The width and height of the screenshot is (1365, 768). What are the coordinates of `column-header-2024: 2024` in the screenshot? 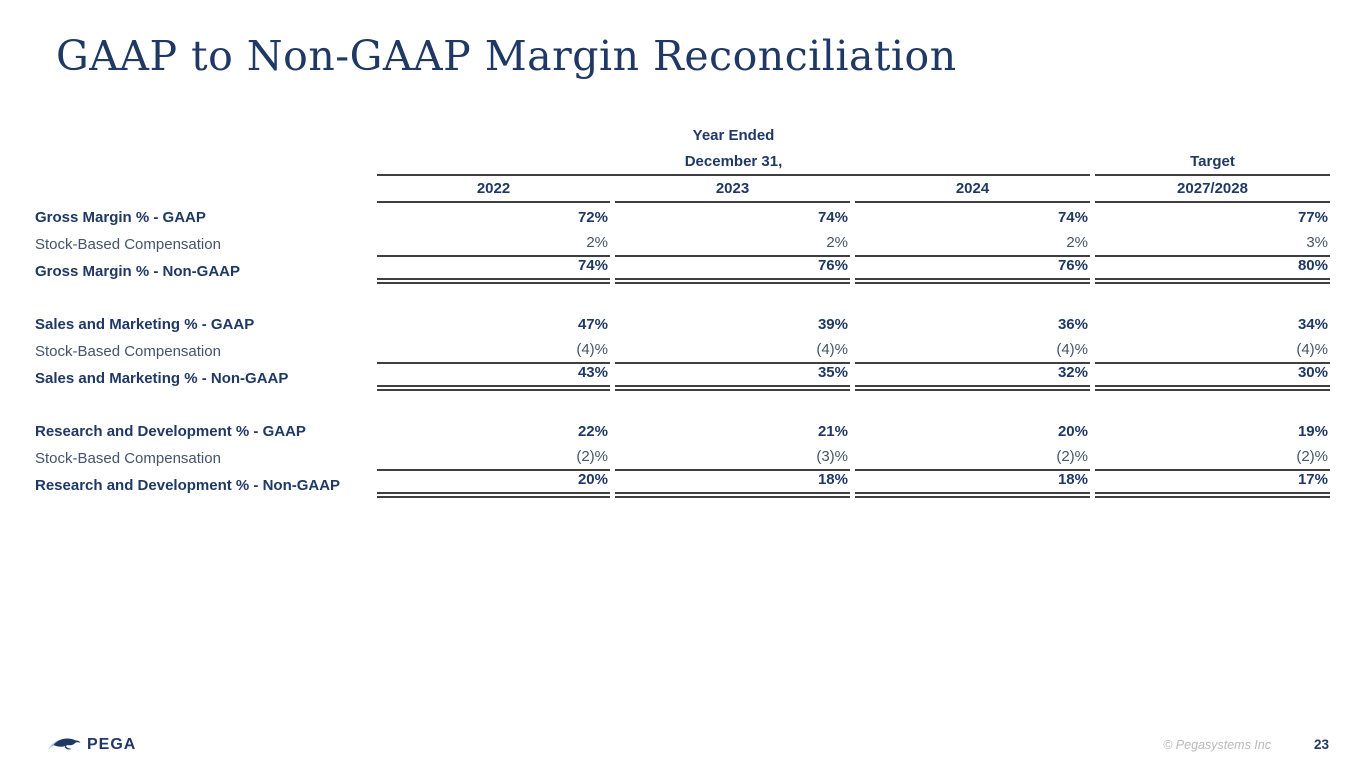 It's located at (972, 189).